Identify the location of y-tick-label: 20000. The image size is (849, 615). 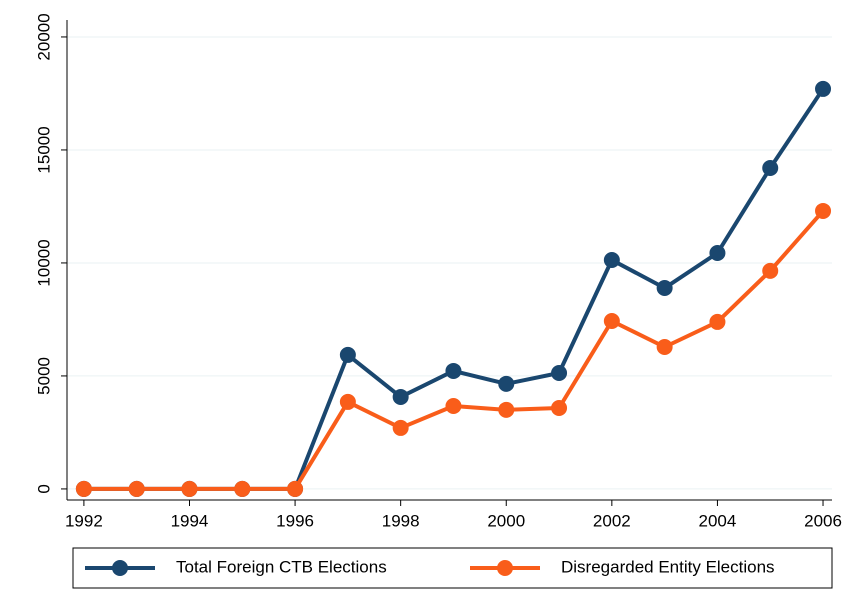
(43, 36).